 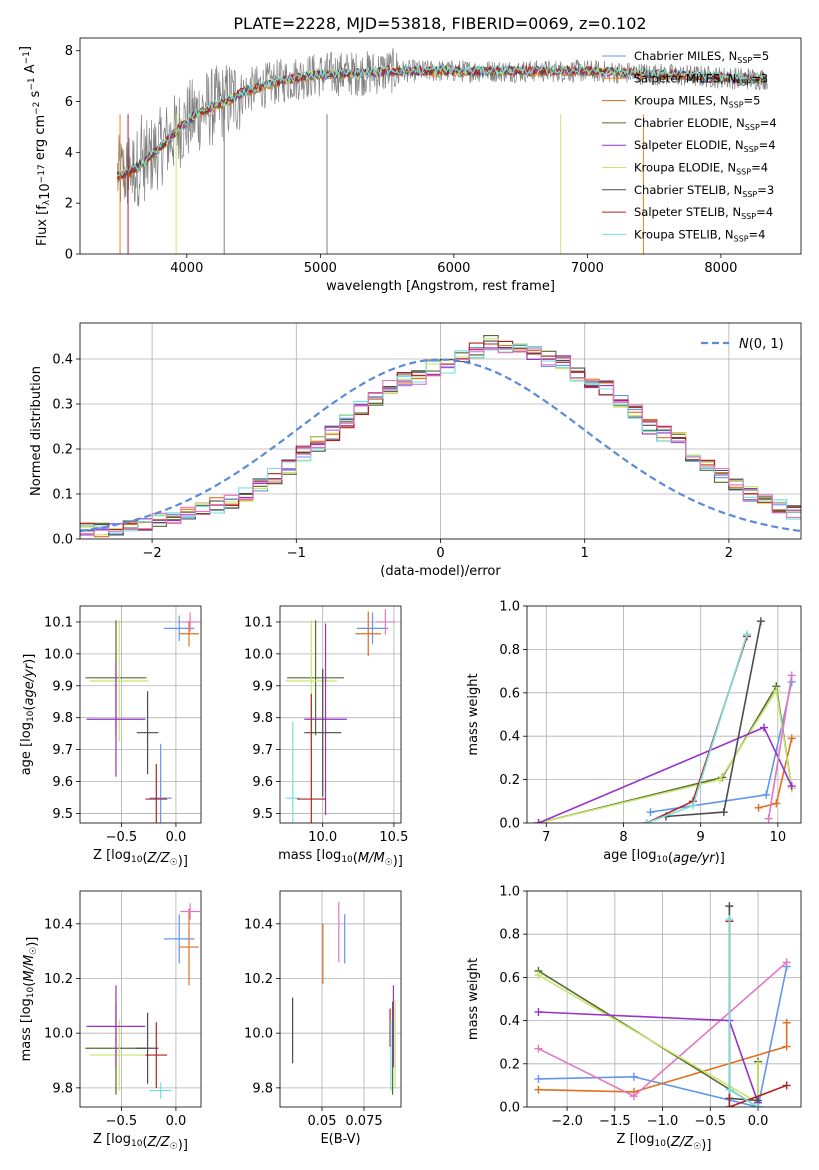 What do you see at coordinates (509, 892) in the screenshot?
I see `y-tick-label: 1.0` at bounding box center [509, 892].